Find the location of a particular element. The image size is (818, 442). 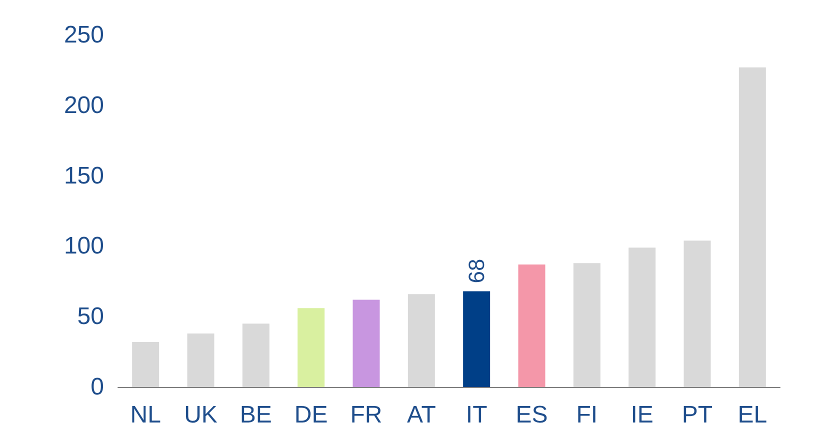

x-tick-label: UK is located at coordinates (201, 415).